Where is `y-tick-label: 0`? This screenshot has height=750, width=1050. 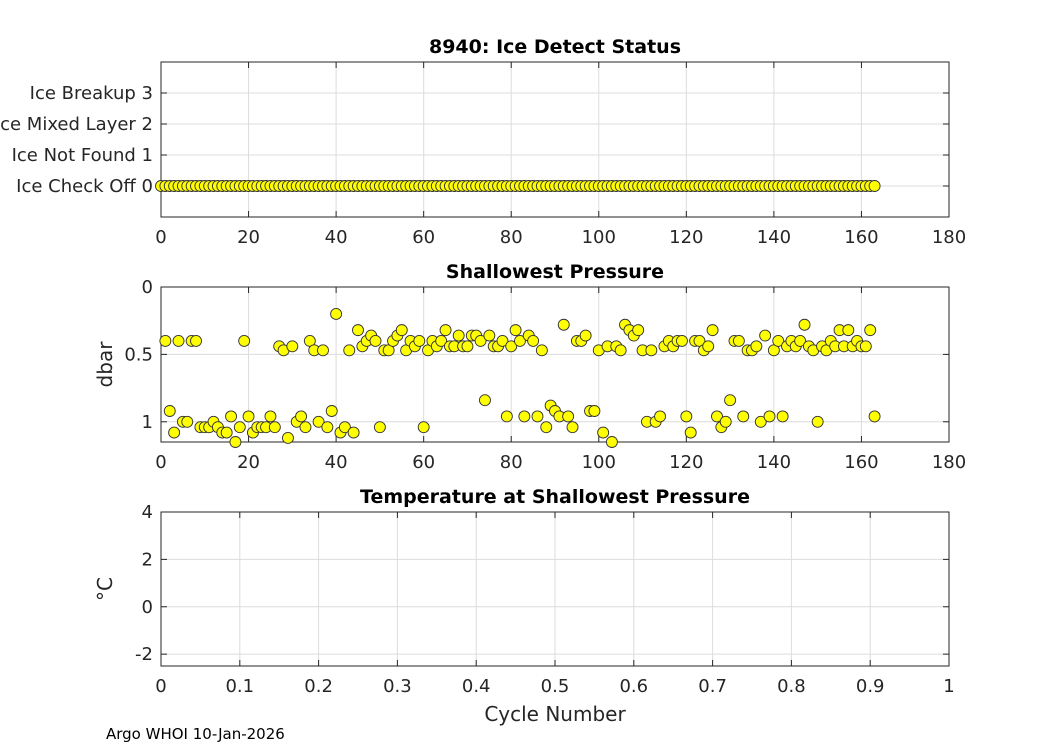
y-tick-label: 0 is located at coordinates (147, 607).